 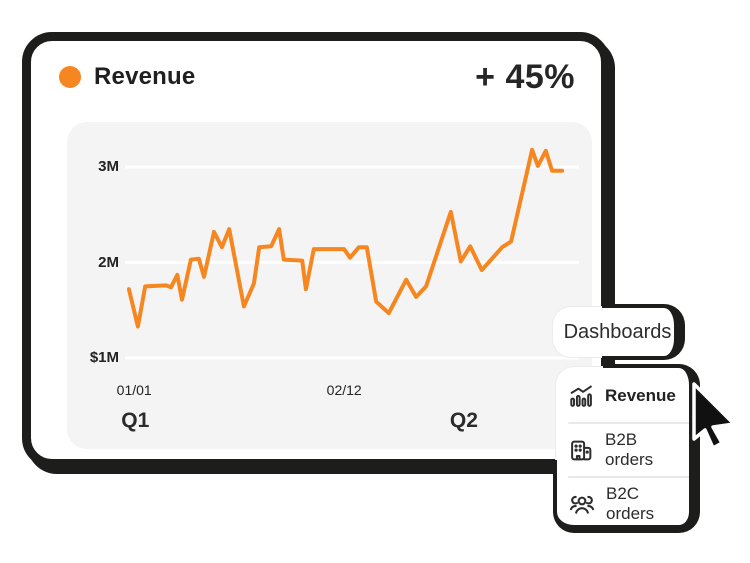 What do you see at coordinates (582, 504) in the screenshot?
I see `people-icon` at bounding box center [582, 504].